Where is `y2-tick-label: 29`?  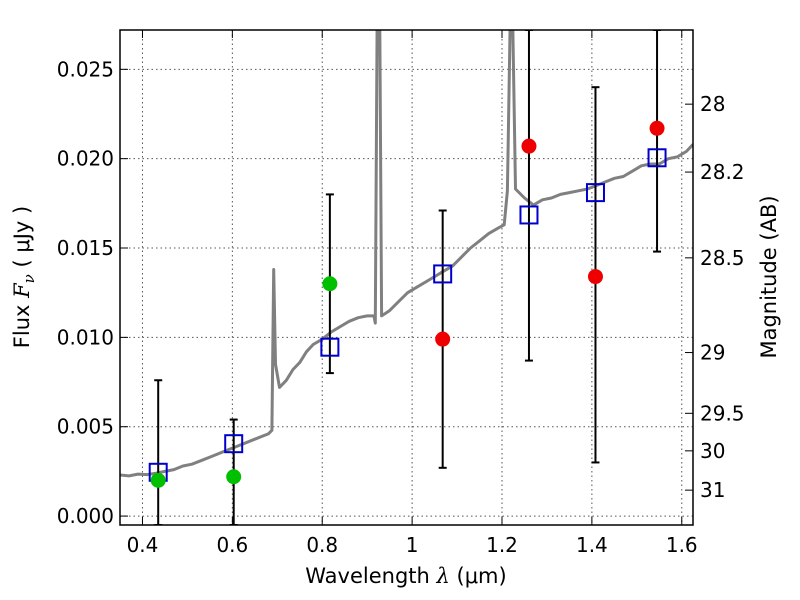 y2-tick-label: 29 is located at coordinates (712, 353).